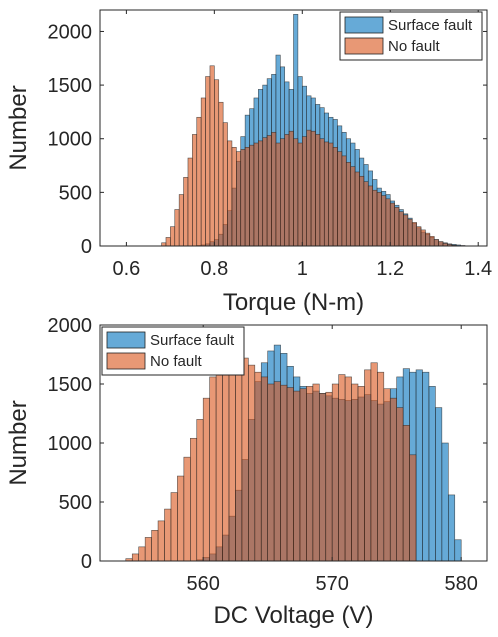 The image size is (498, 637). What do you see at coordinates (214, 269) in the screenshot?
I see `x-tick-label: 0.8` at bounding box center [214, 269].